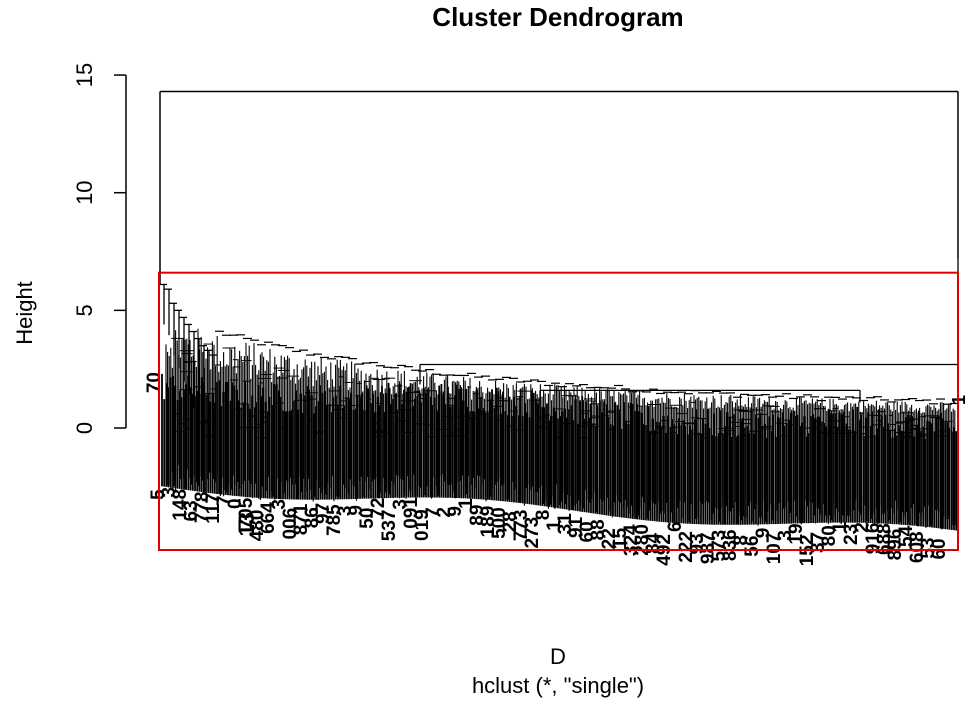  I want to click on leaf-label-clutter: 86, so click(312, 517).